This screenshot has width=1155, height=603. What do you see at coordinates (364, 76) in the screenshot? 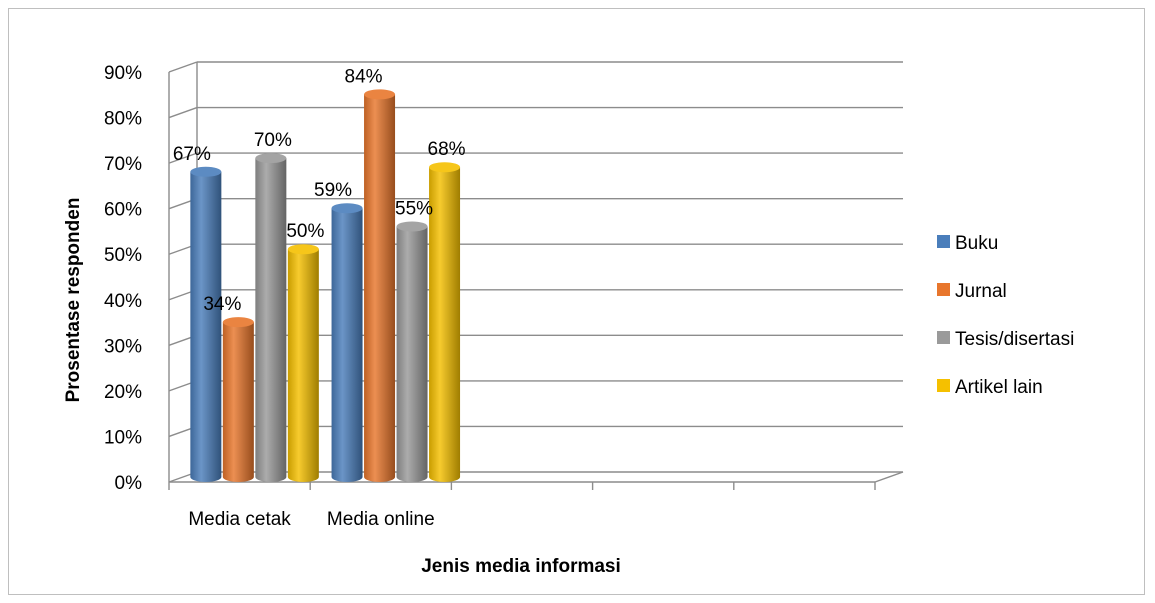
I see `data-label: 84%` at bounding box center [364, 76].